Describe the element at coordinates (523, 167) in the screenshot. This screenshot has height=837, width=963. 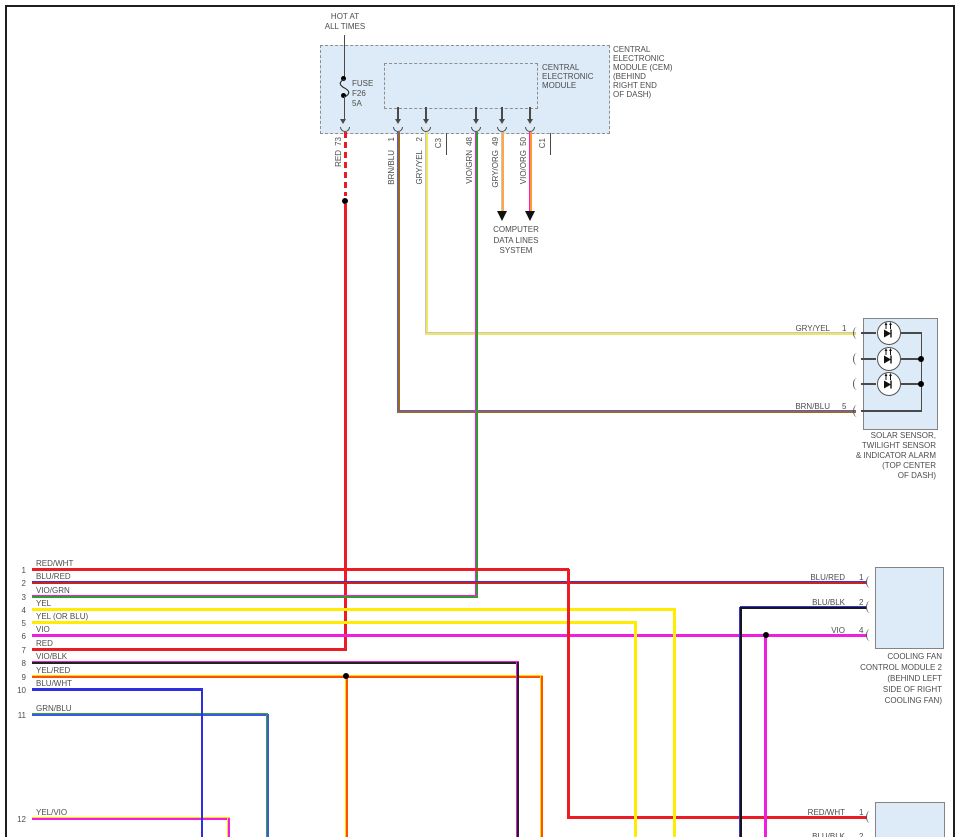
I see `wire-name-vioorg: VIO/ORG` at that location.